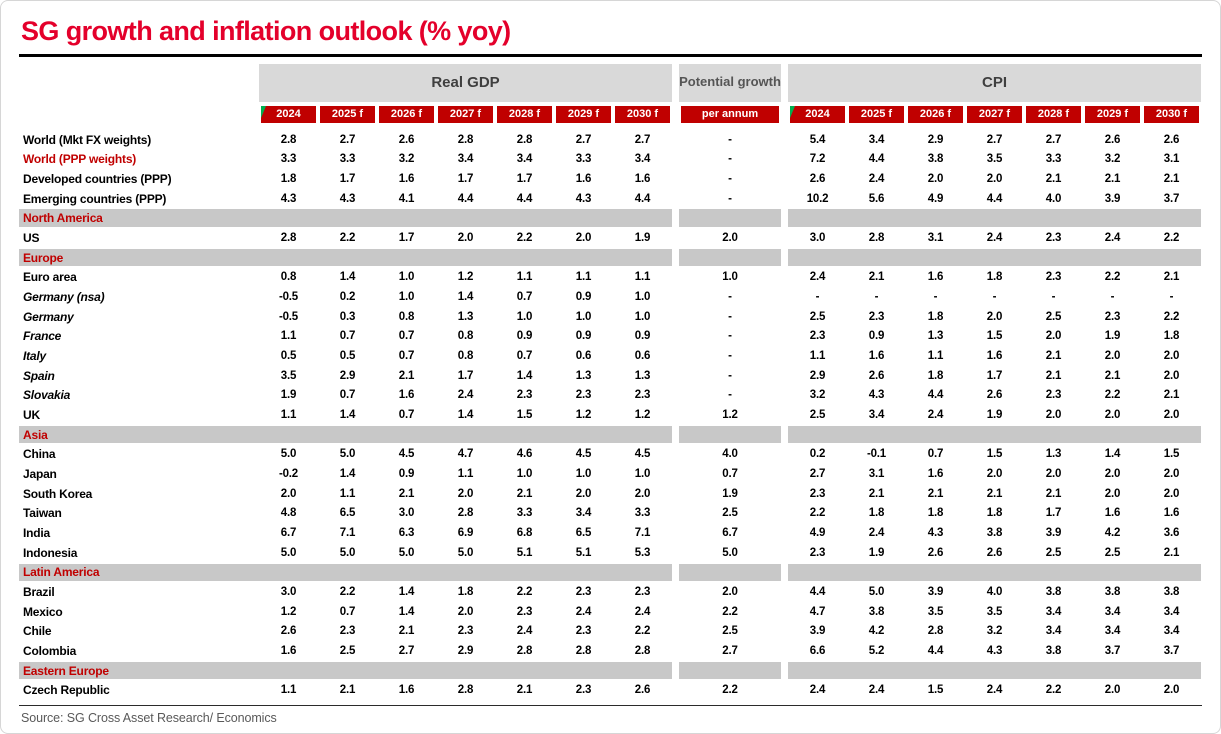  I want to click on cpi-value: 3.0, so click(817, 237).